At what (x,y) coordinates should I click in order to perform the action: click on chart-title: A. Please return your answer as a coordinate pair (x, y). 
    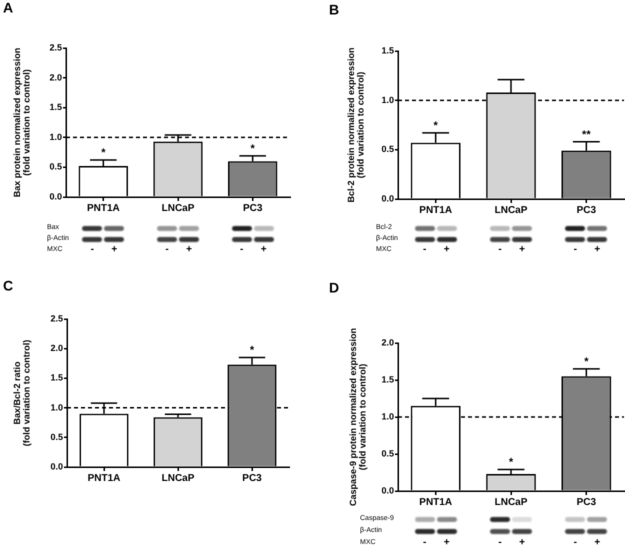
    Looking at the image, I should click on (8, 8).